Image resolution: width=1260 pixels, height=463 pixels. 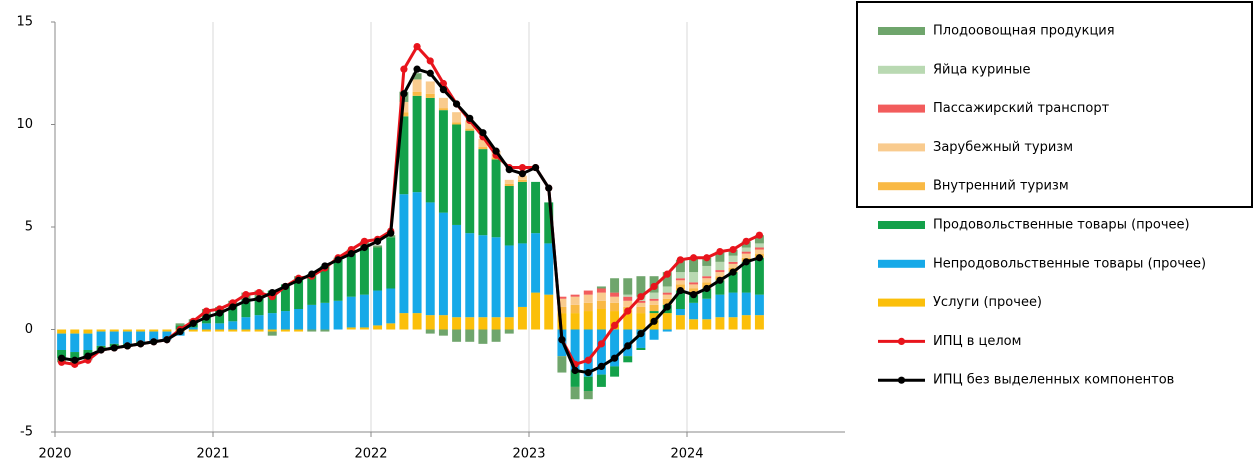 I want to click on y-tick-label: 15, so click(x=24, y=22).